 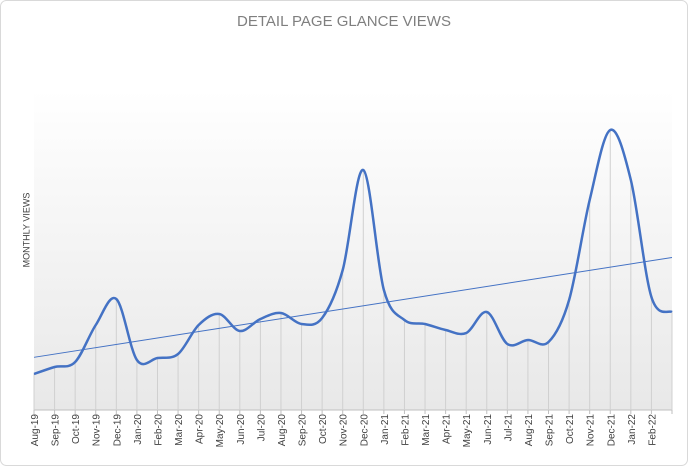 I want to click on x-tick-label: Aug-20, so click(x=282, y=430).